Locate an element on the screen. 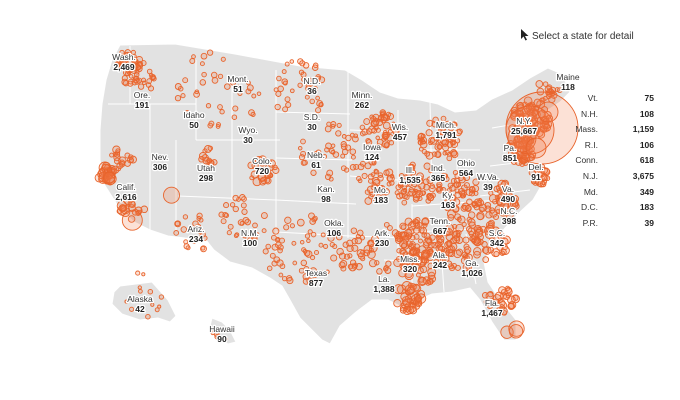 This screenshot has height=400, width=680. state-label-kan: Kan.98 is located at coordinates (326, 194).